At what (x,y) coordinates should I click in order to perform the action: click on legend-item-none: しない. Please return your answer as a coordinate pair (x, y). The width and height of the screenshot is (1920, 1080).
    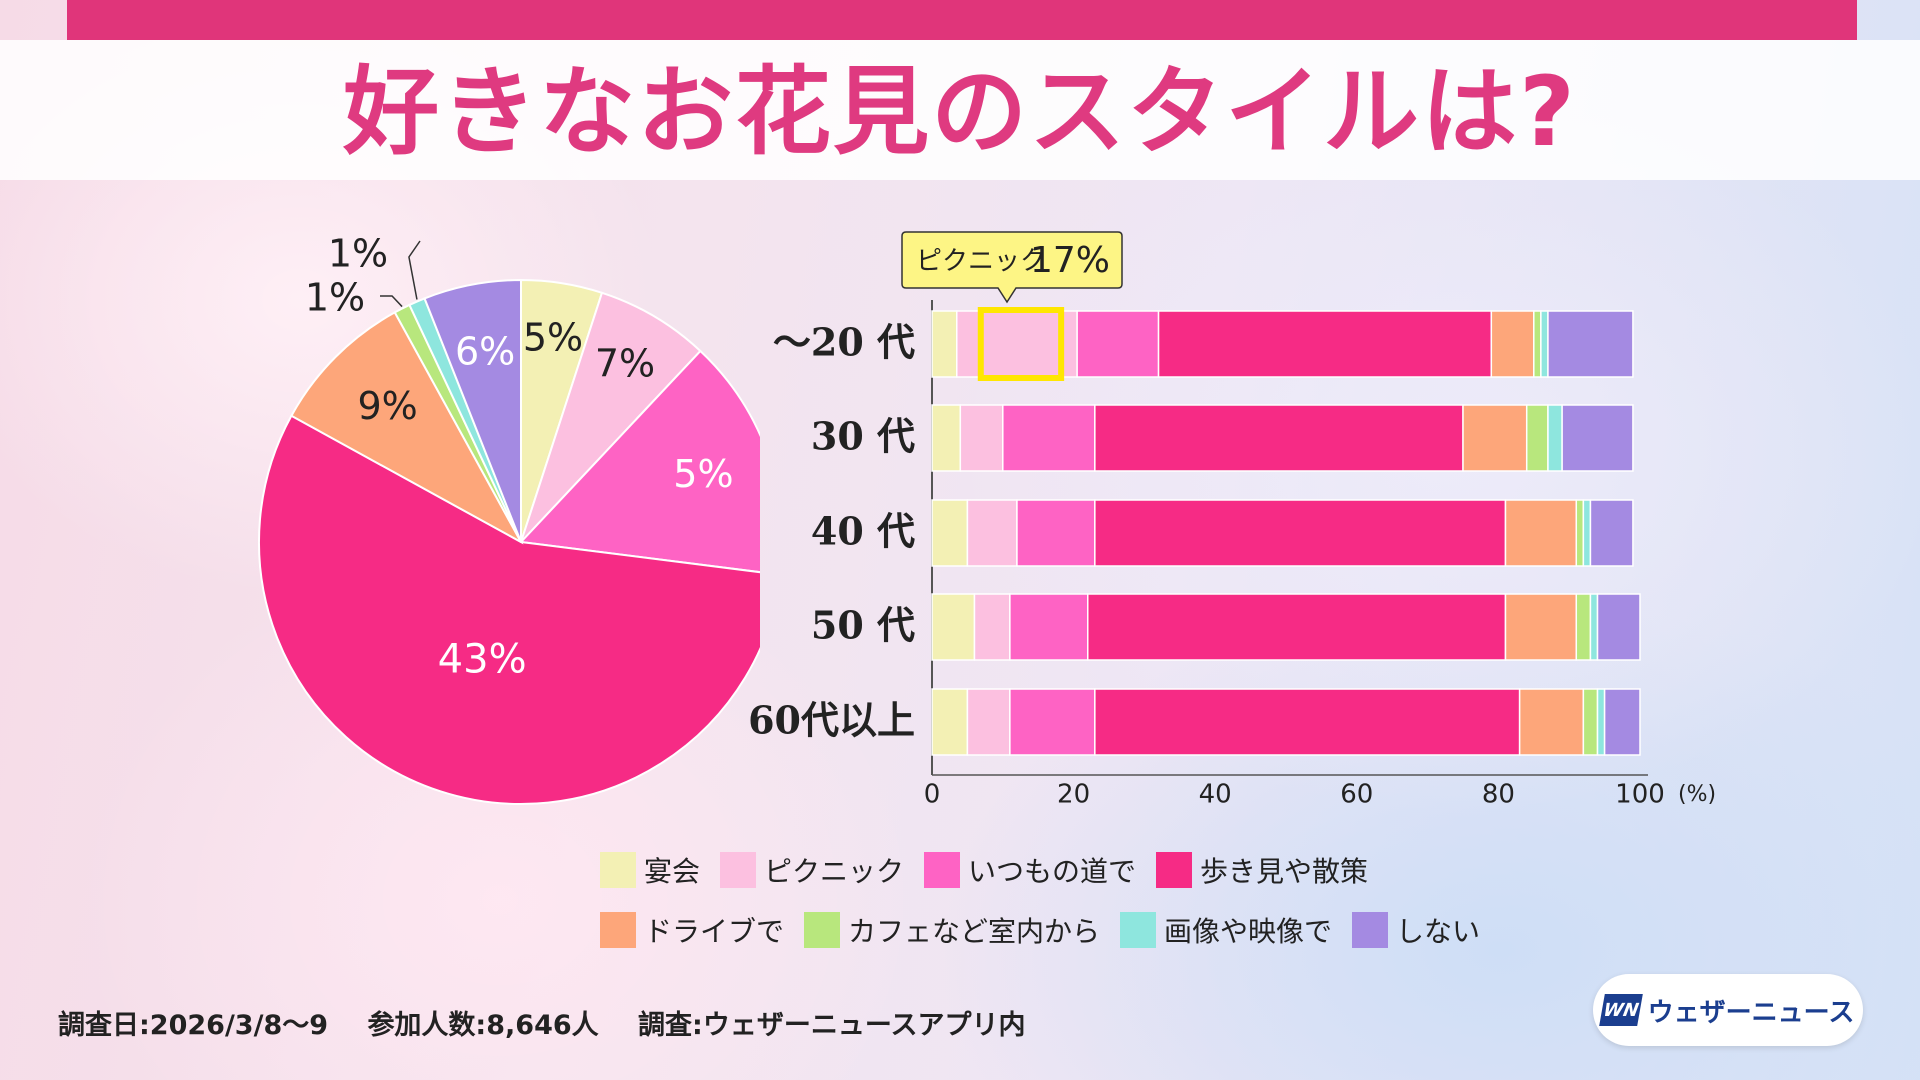
    Looking at the image, I should click on (1416, 930).